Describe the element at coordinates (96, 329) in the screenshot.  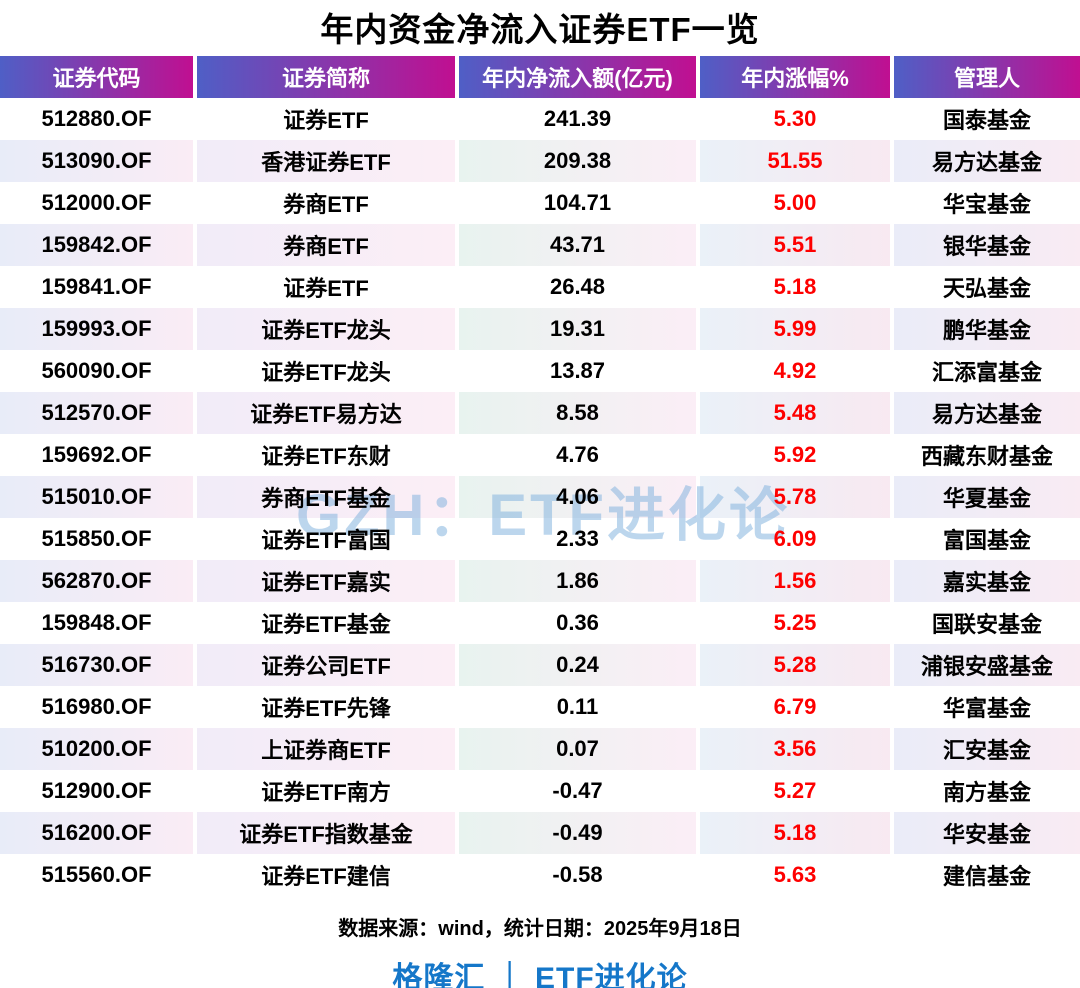
I see `cell-code: 159993.OF` at that location.